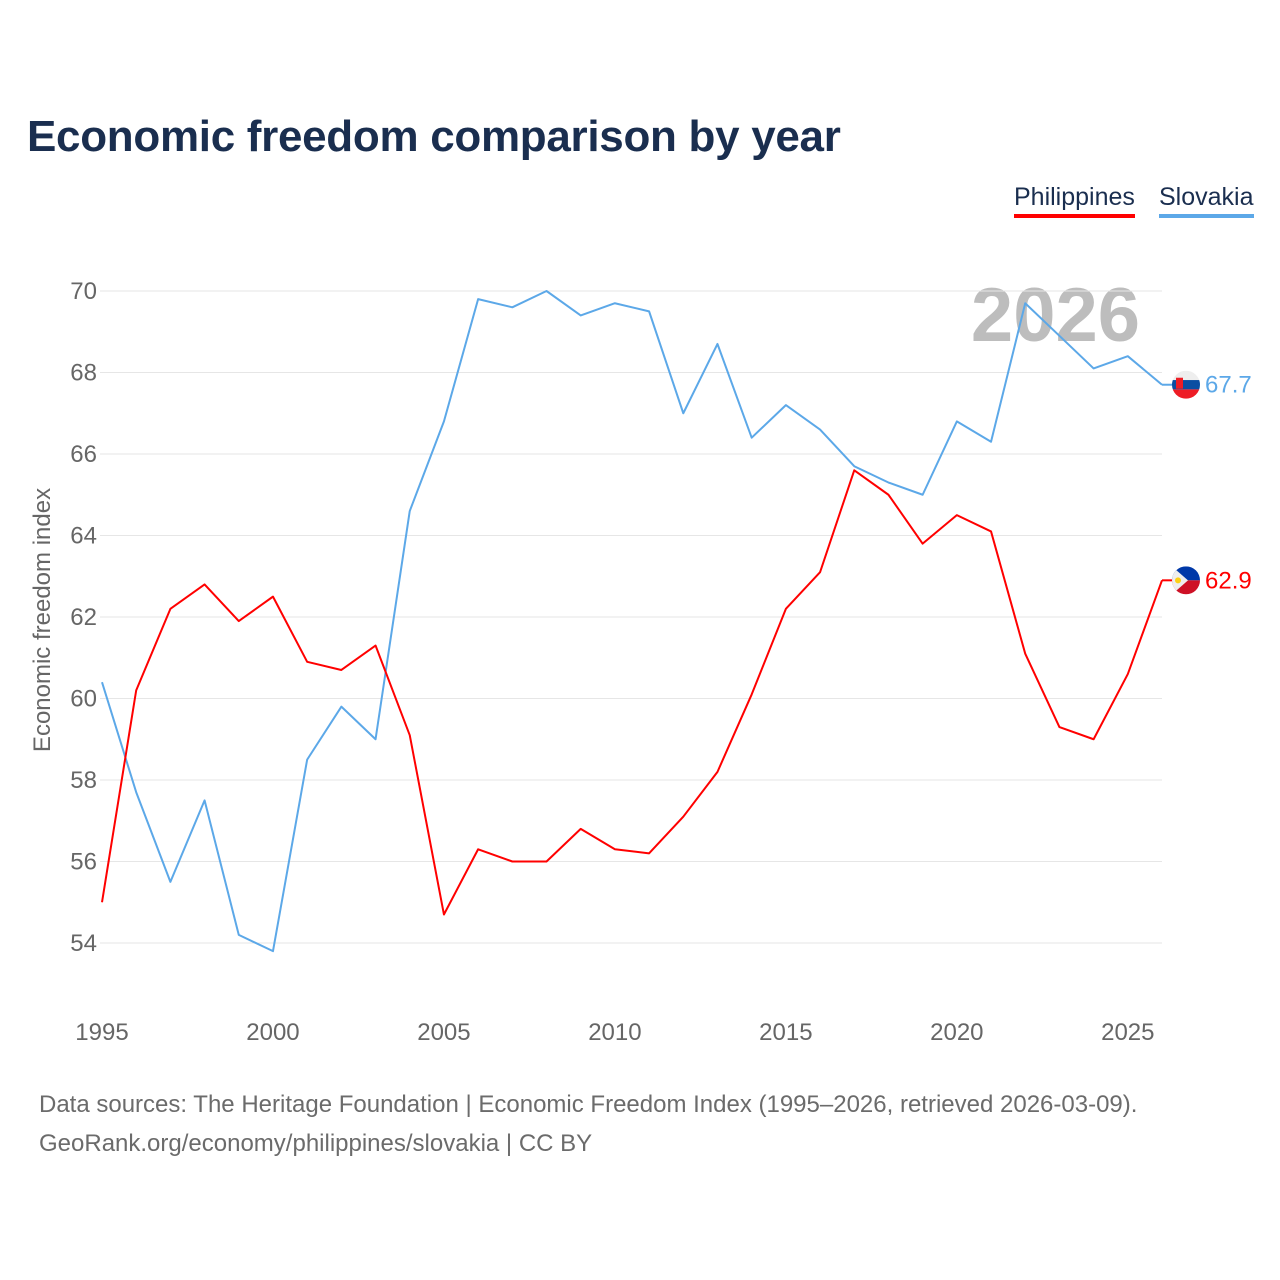 This screenshot has height=1280, width=1280. I want to click on y-tick-label: 56, so click(83, 862).